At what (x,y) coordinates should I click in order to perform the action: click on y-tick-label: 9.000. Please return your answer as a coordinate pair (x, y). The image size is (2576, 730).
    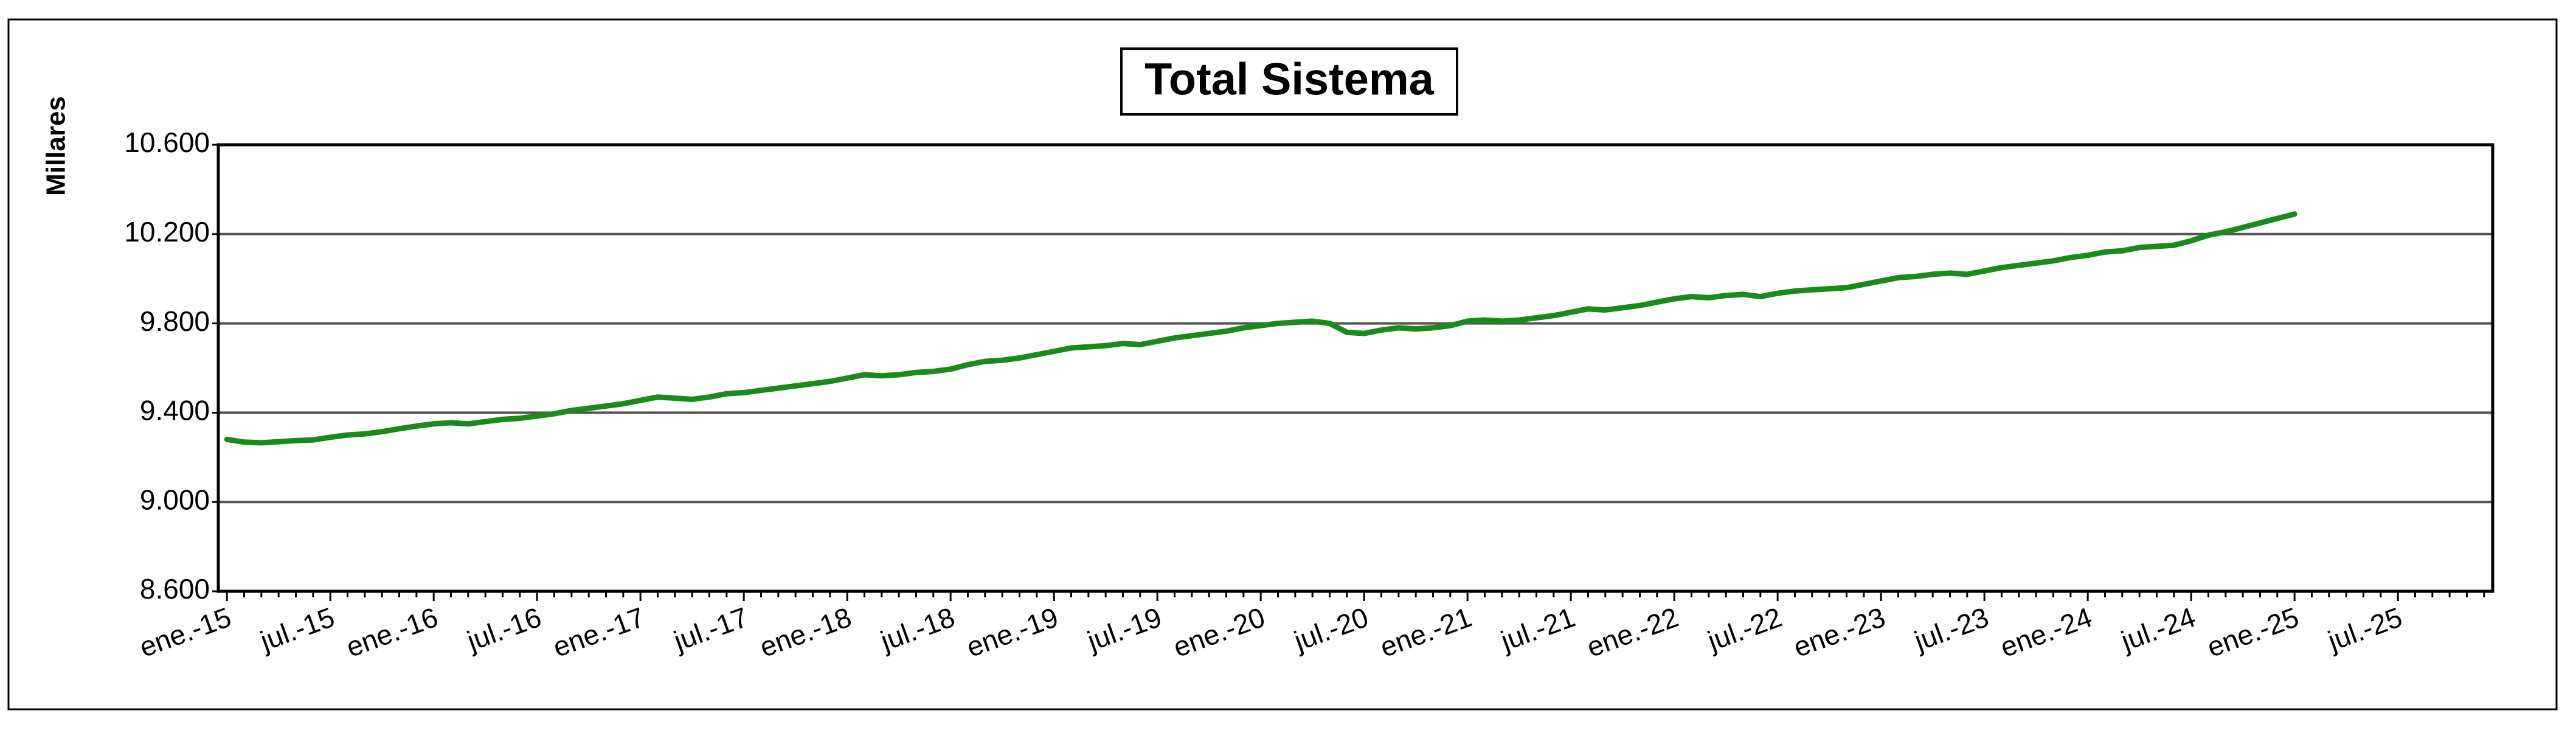
    Looking at the image, I should click on (175, 499).